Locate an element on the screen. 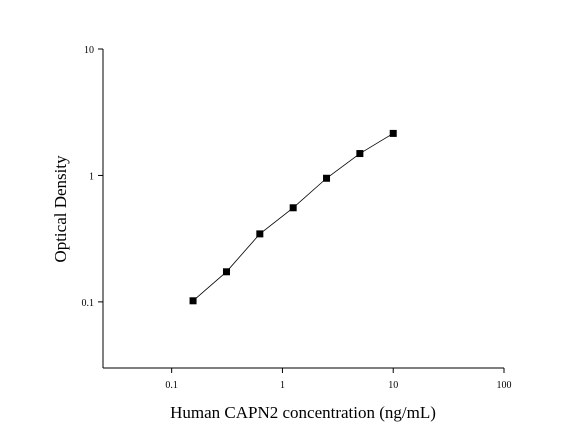  y-tick-label: 0.1 is located at coordinates (88, 303).